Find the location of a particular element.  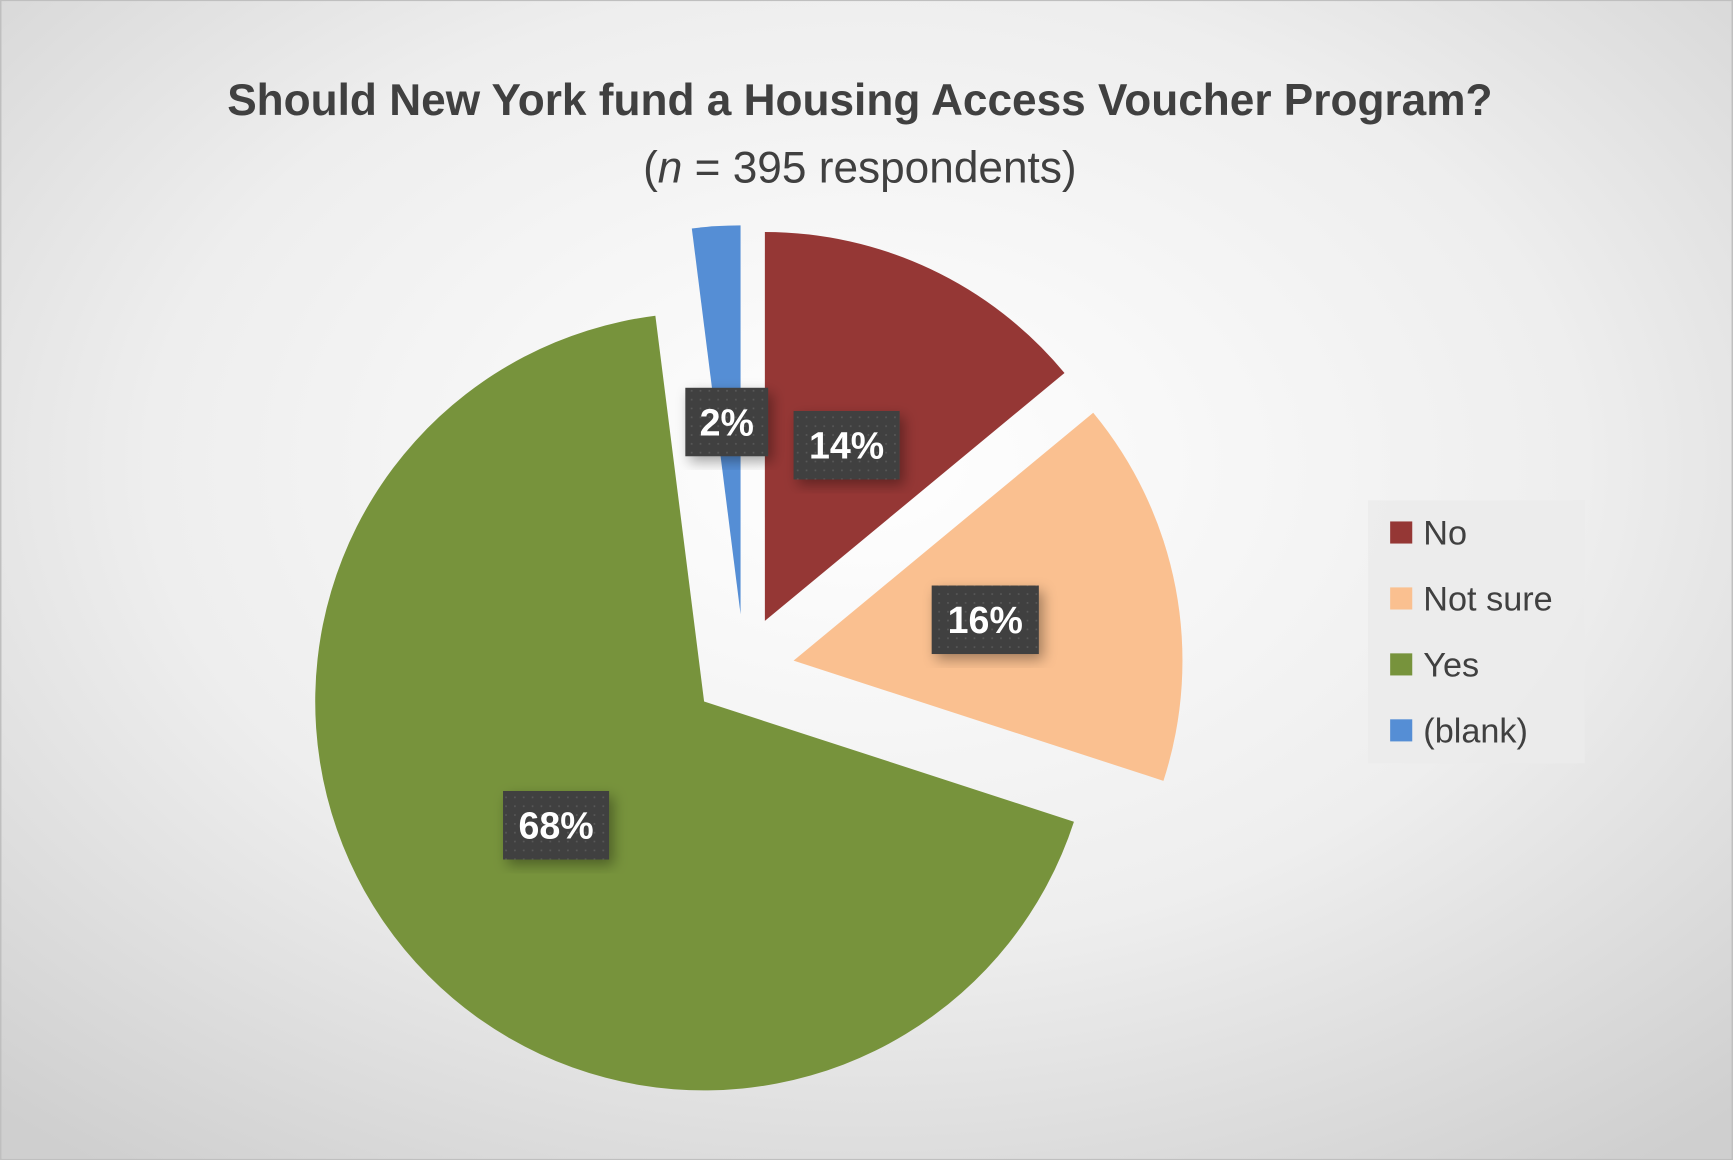

data-label-yes: 68% is located at coordinates (555, 826).